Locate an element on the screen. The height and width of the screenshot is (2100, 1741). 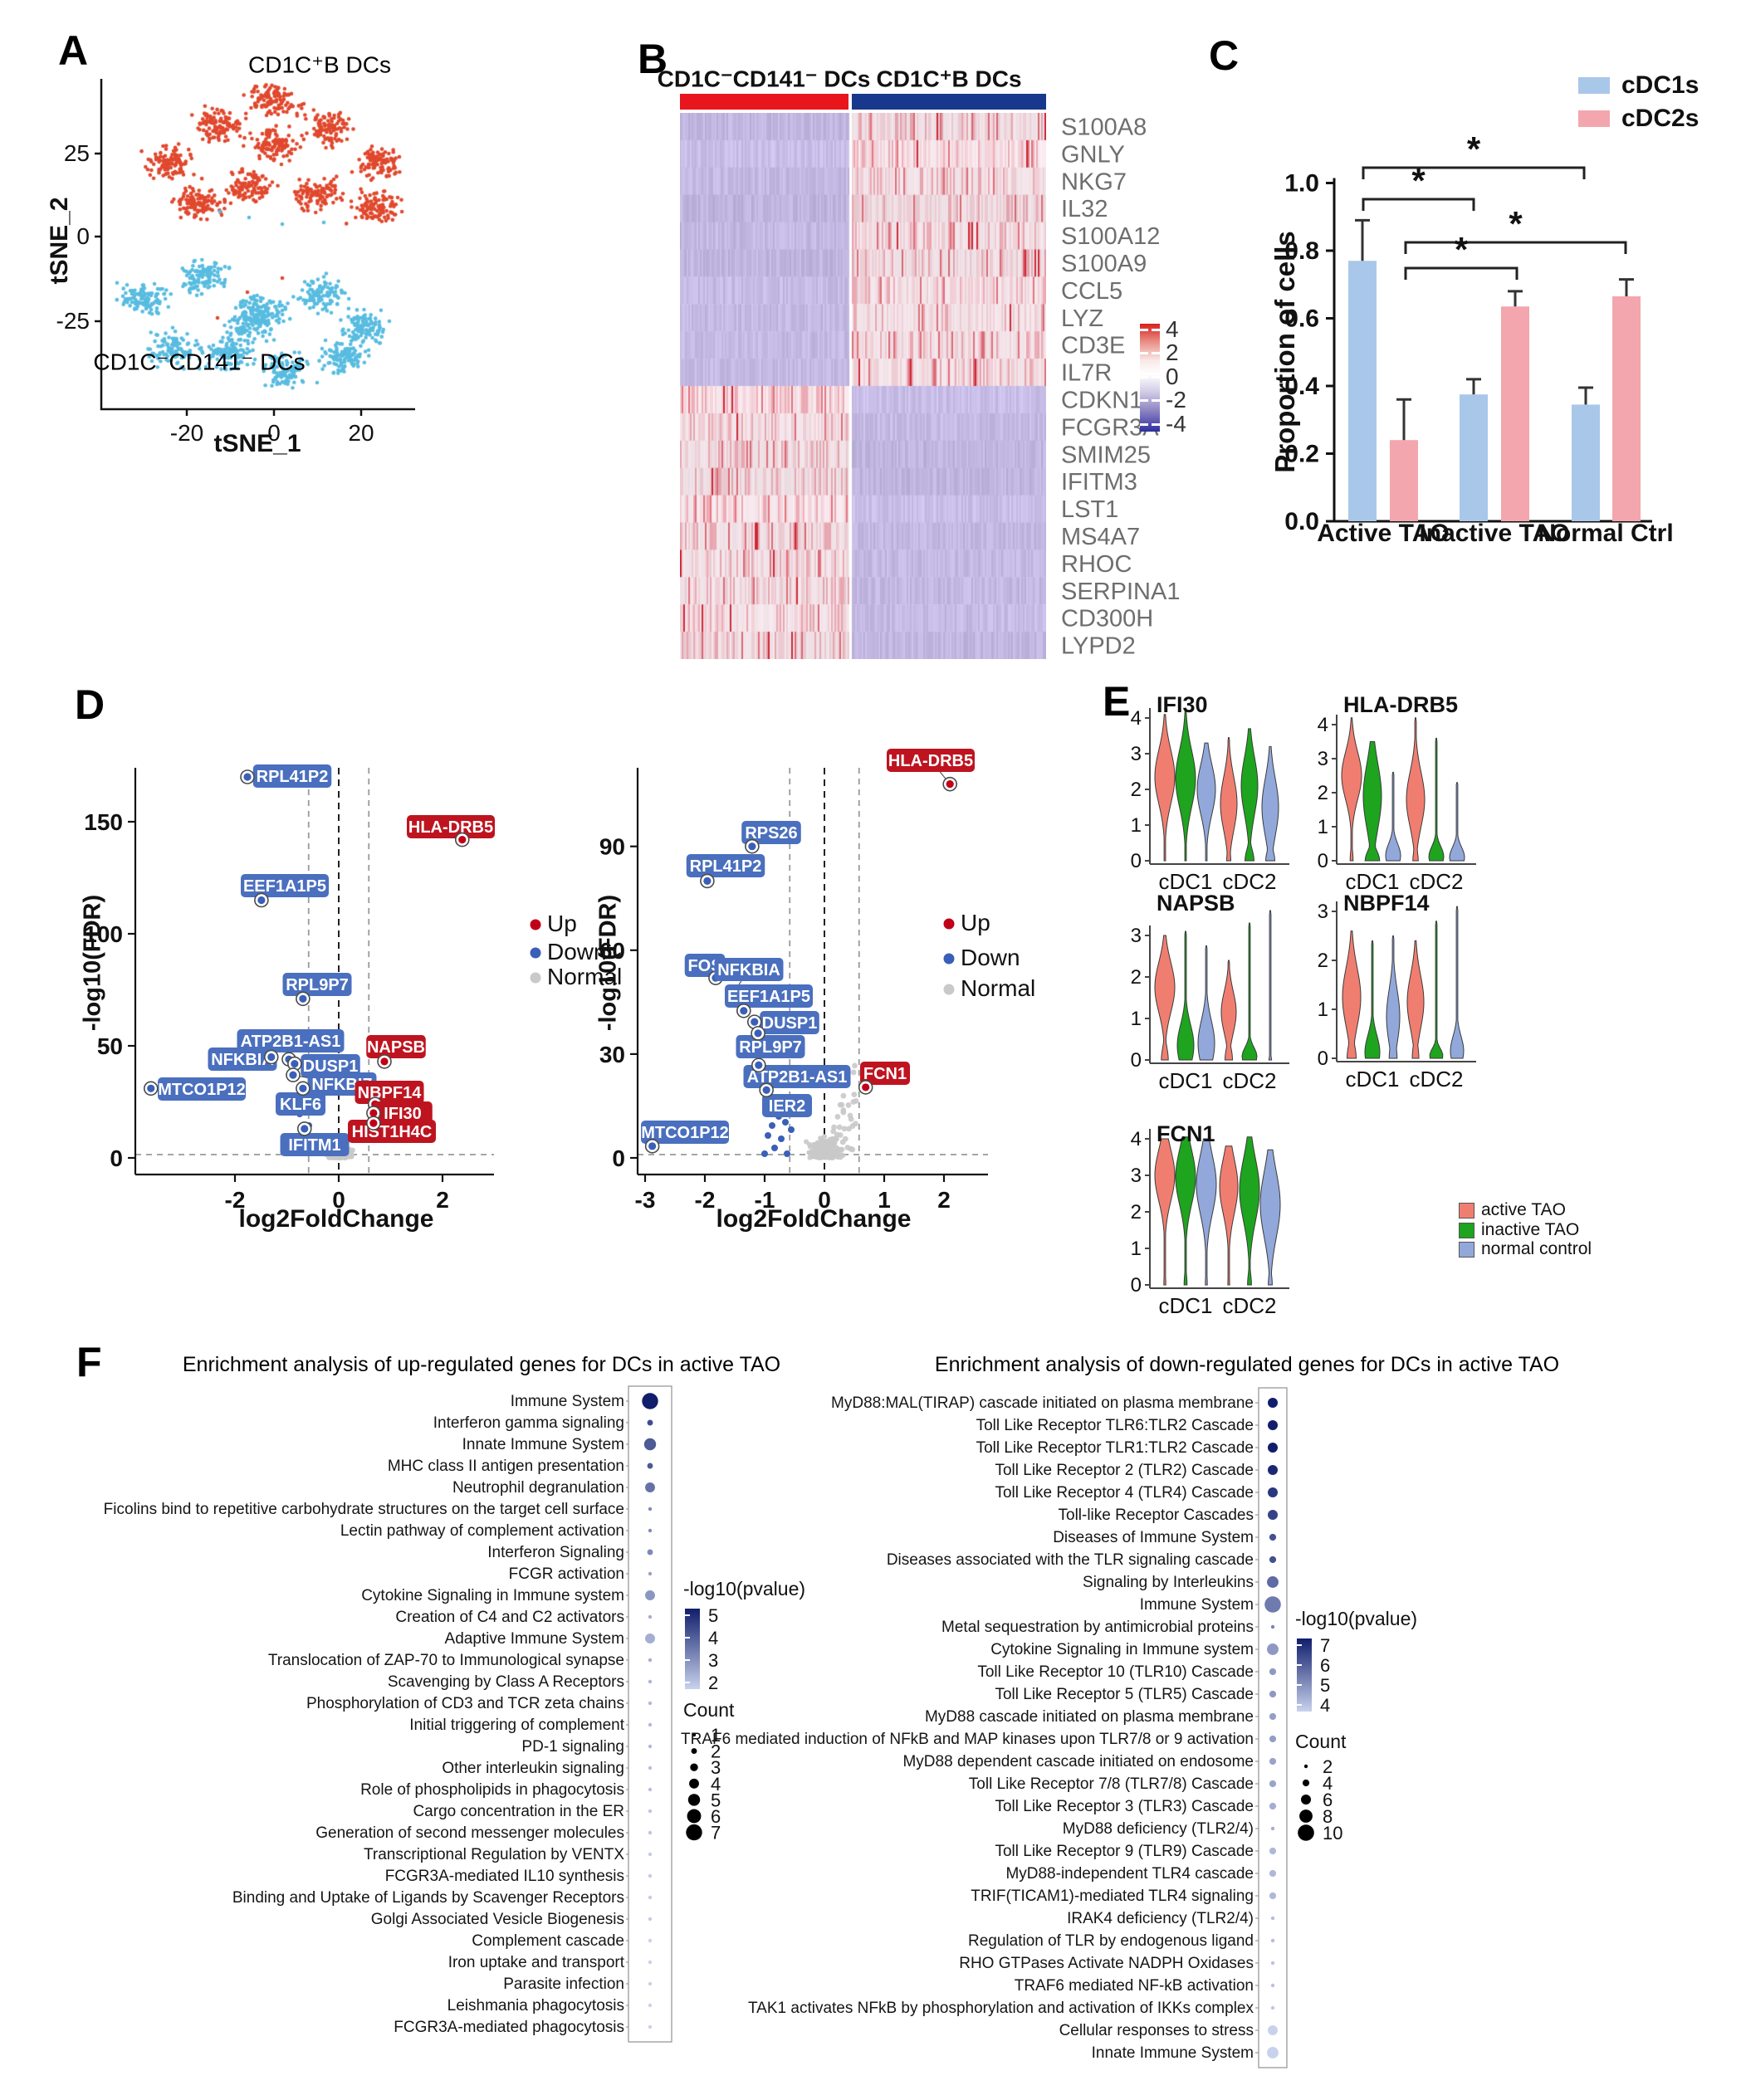
volcano-gene-label-box is located at coordinates (242, 1059).